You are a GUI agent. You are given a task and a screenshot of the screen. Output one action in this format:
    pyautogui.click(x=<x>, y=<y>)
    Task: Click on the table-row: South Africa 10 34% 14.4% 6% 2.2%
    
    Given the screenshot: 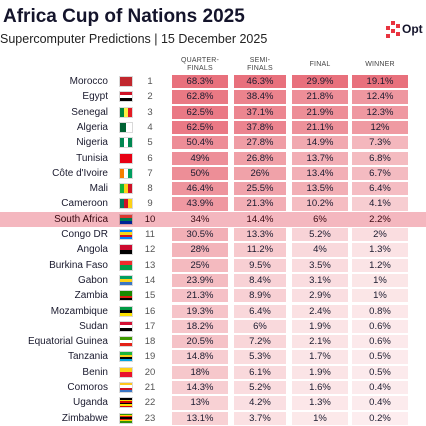 What is the action you would take?
    pyautogui.click(x=213, y=219)
    